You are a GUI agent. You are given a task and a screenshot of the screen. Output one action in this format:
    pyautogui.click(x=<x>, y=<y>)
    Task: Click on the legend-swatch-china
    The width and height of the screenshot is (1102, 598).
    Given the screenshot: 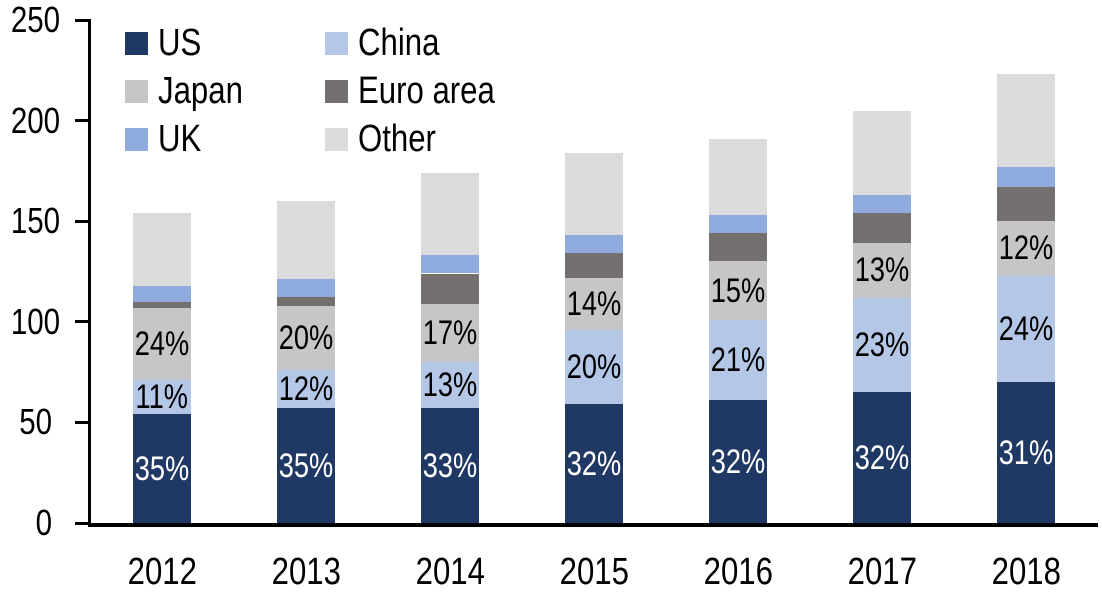 What is the action you would take?
    pyautogui.click(x=336, y=43)
    